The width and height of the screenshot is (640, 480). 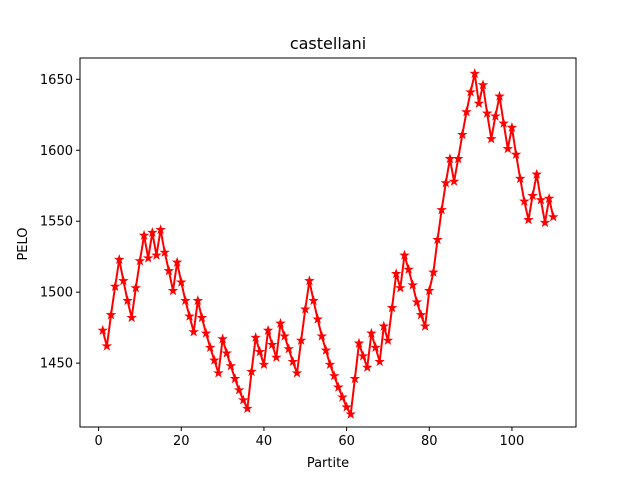 I want to click on y-tick-label: 1500, so click(x=56, y=293).